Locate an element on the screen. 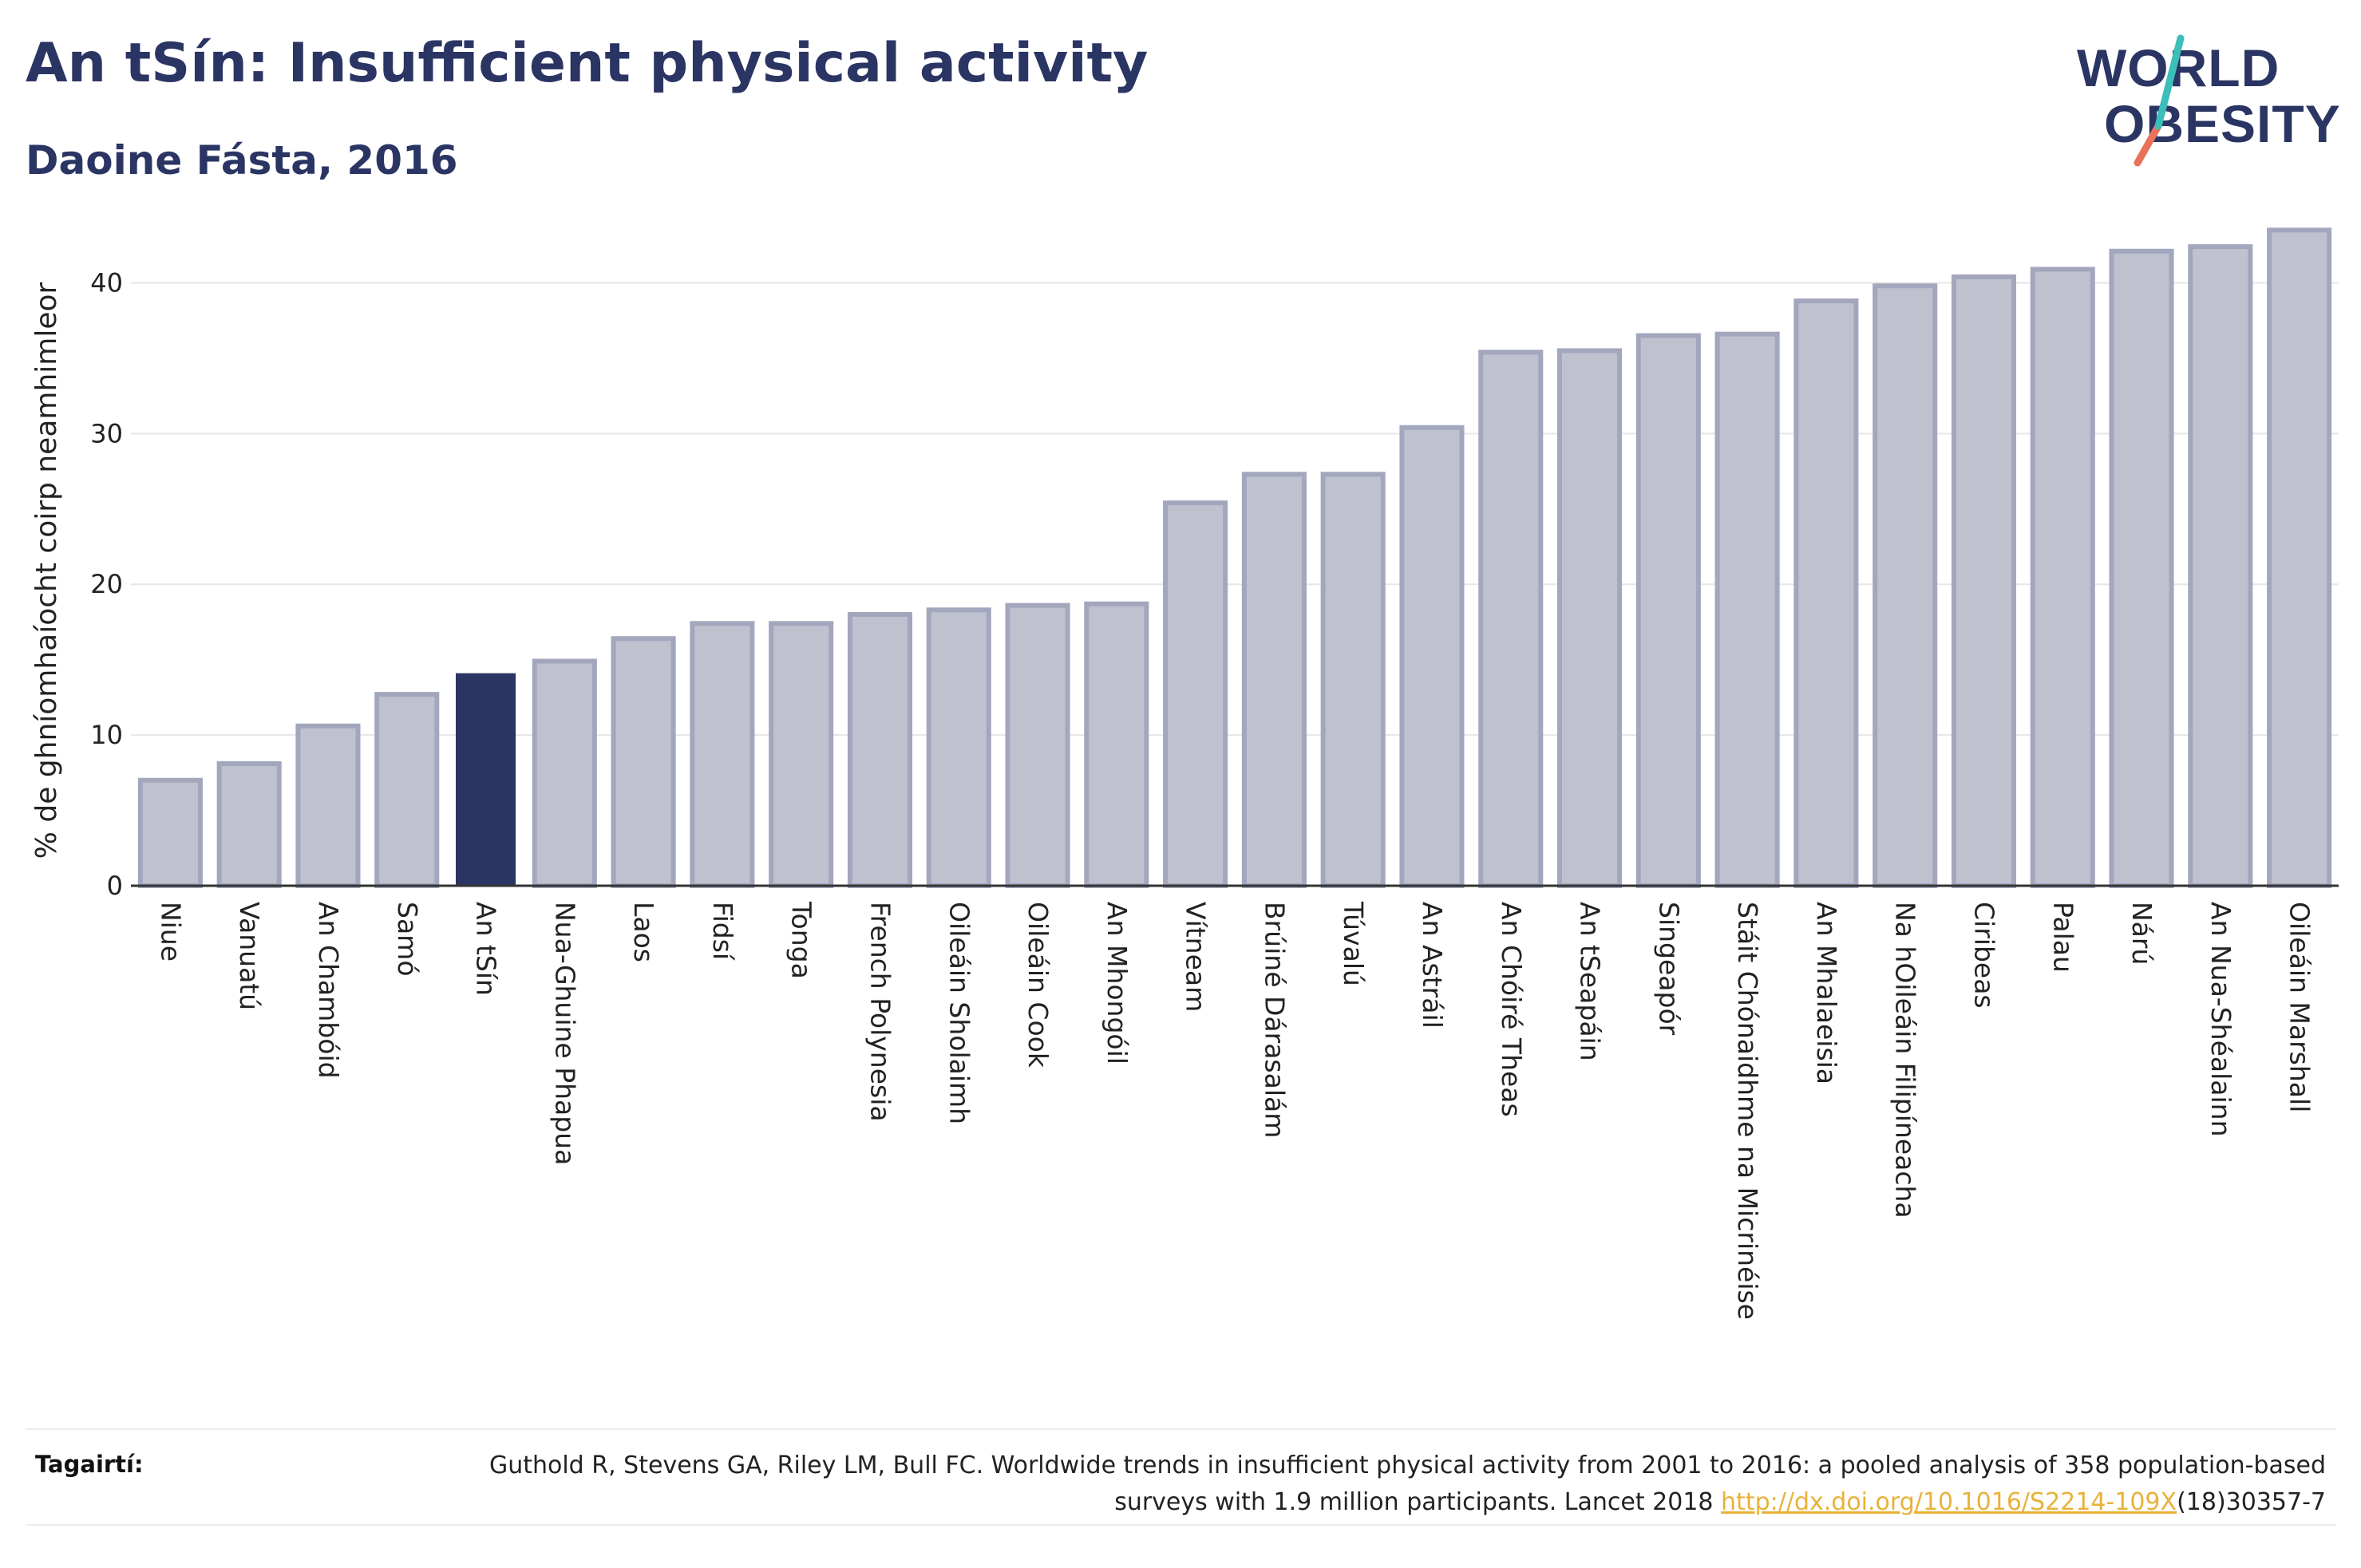 The height and width of the screenshot is (1568, 2361). y-tick-label: 10 is located at coordinates (106, 735).